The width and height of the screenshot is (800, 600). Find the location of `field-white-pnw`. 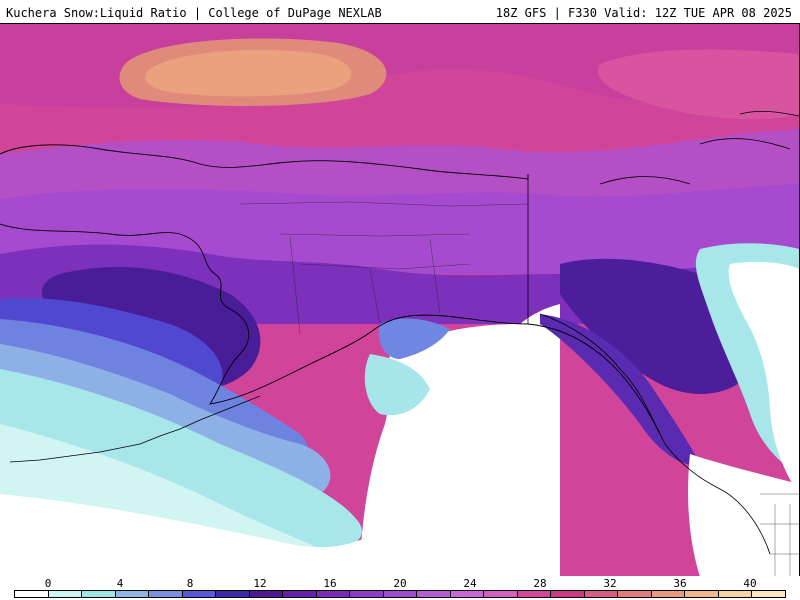

field-white-pnw is located at coordinates (743, 515).